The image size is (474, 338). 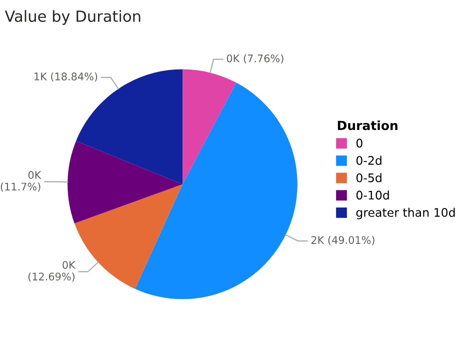 I want to click on legend-label: 0-2d, so click(x=369, y=160).